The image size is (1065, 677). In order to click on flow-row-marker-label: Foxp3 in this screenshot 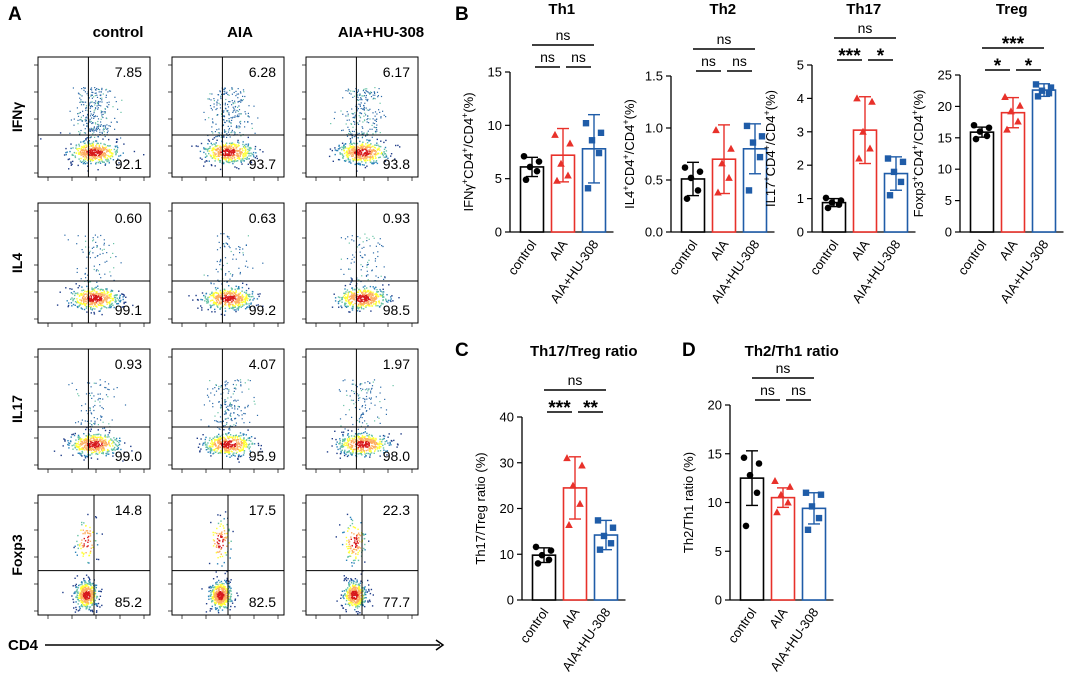, I will do `click(17, 554)`.